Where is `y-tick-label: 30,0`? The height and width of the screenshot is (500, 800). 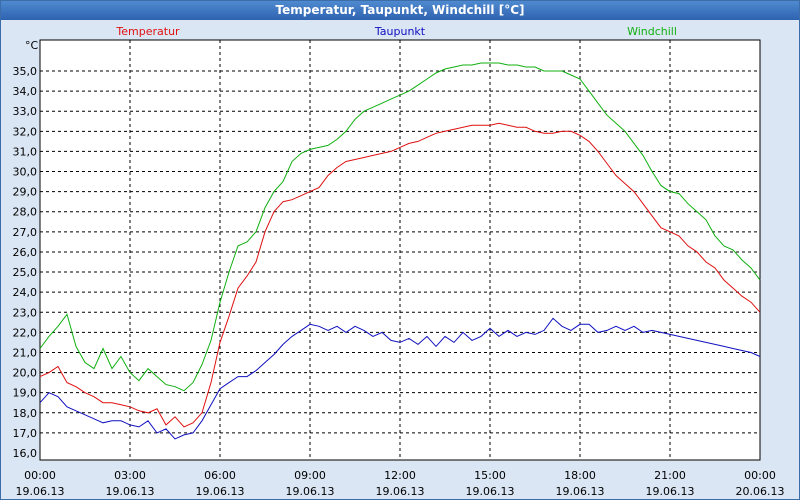
y-tick-label: 30,0 is located at coordinates (25, 172).